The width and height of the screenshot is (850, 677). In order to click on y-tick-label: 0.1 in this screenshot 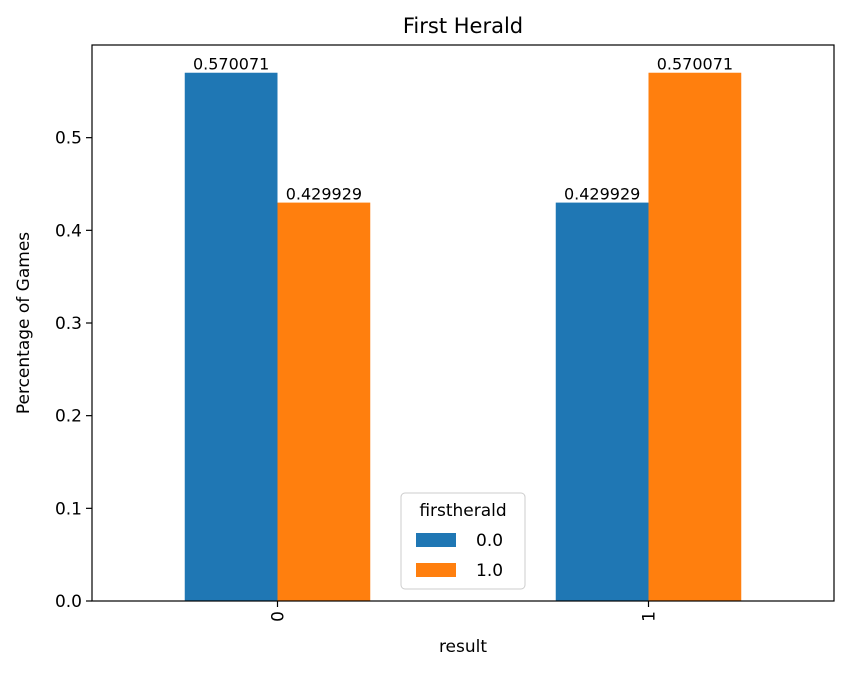, I will do `click(68, 509)`.